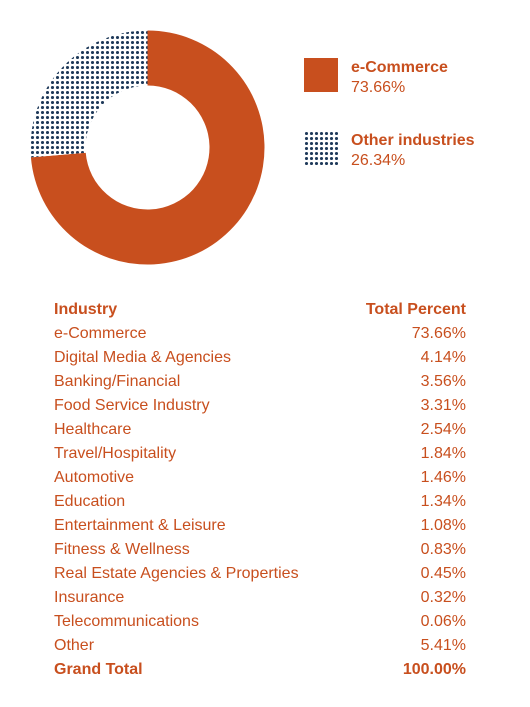  Describe the element at coordinates (378, 160) in the screenshot. I see `legend-value: 26.34%` at that location.